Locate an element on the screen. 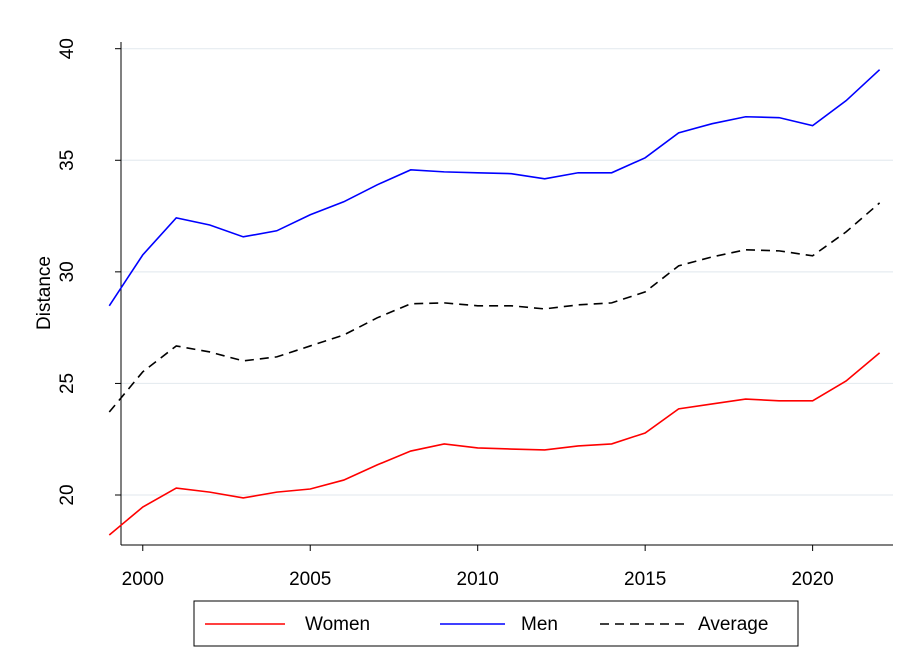 Image resolution: width=902 pixels, height=666 pixels. y-tick-label: 30 is located at coordinates (67, 271).